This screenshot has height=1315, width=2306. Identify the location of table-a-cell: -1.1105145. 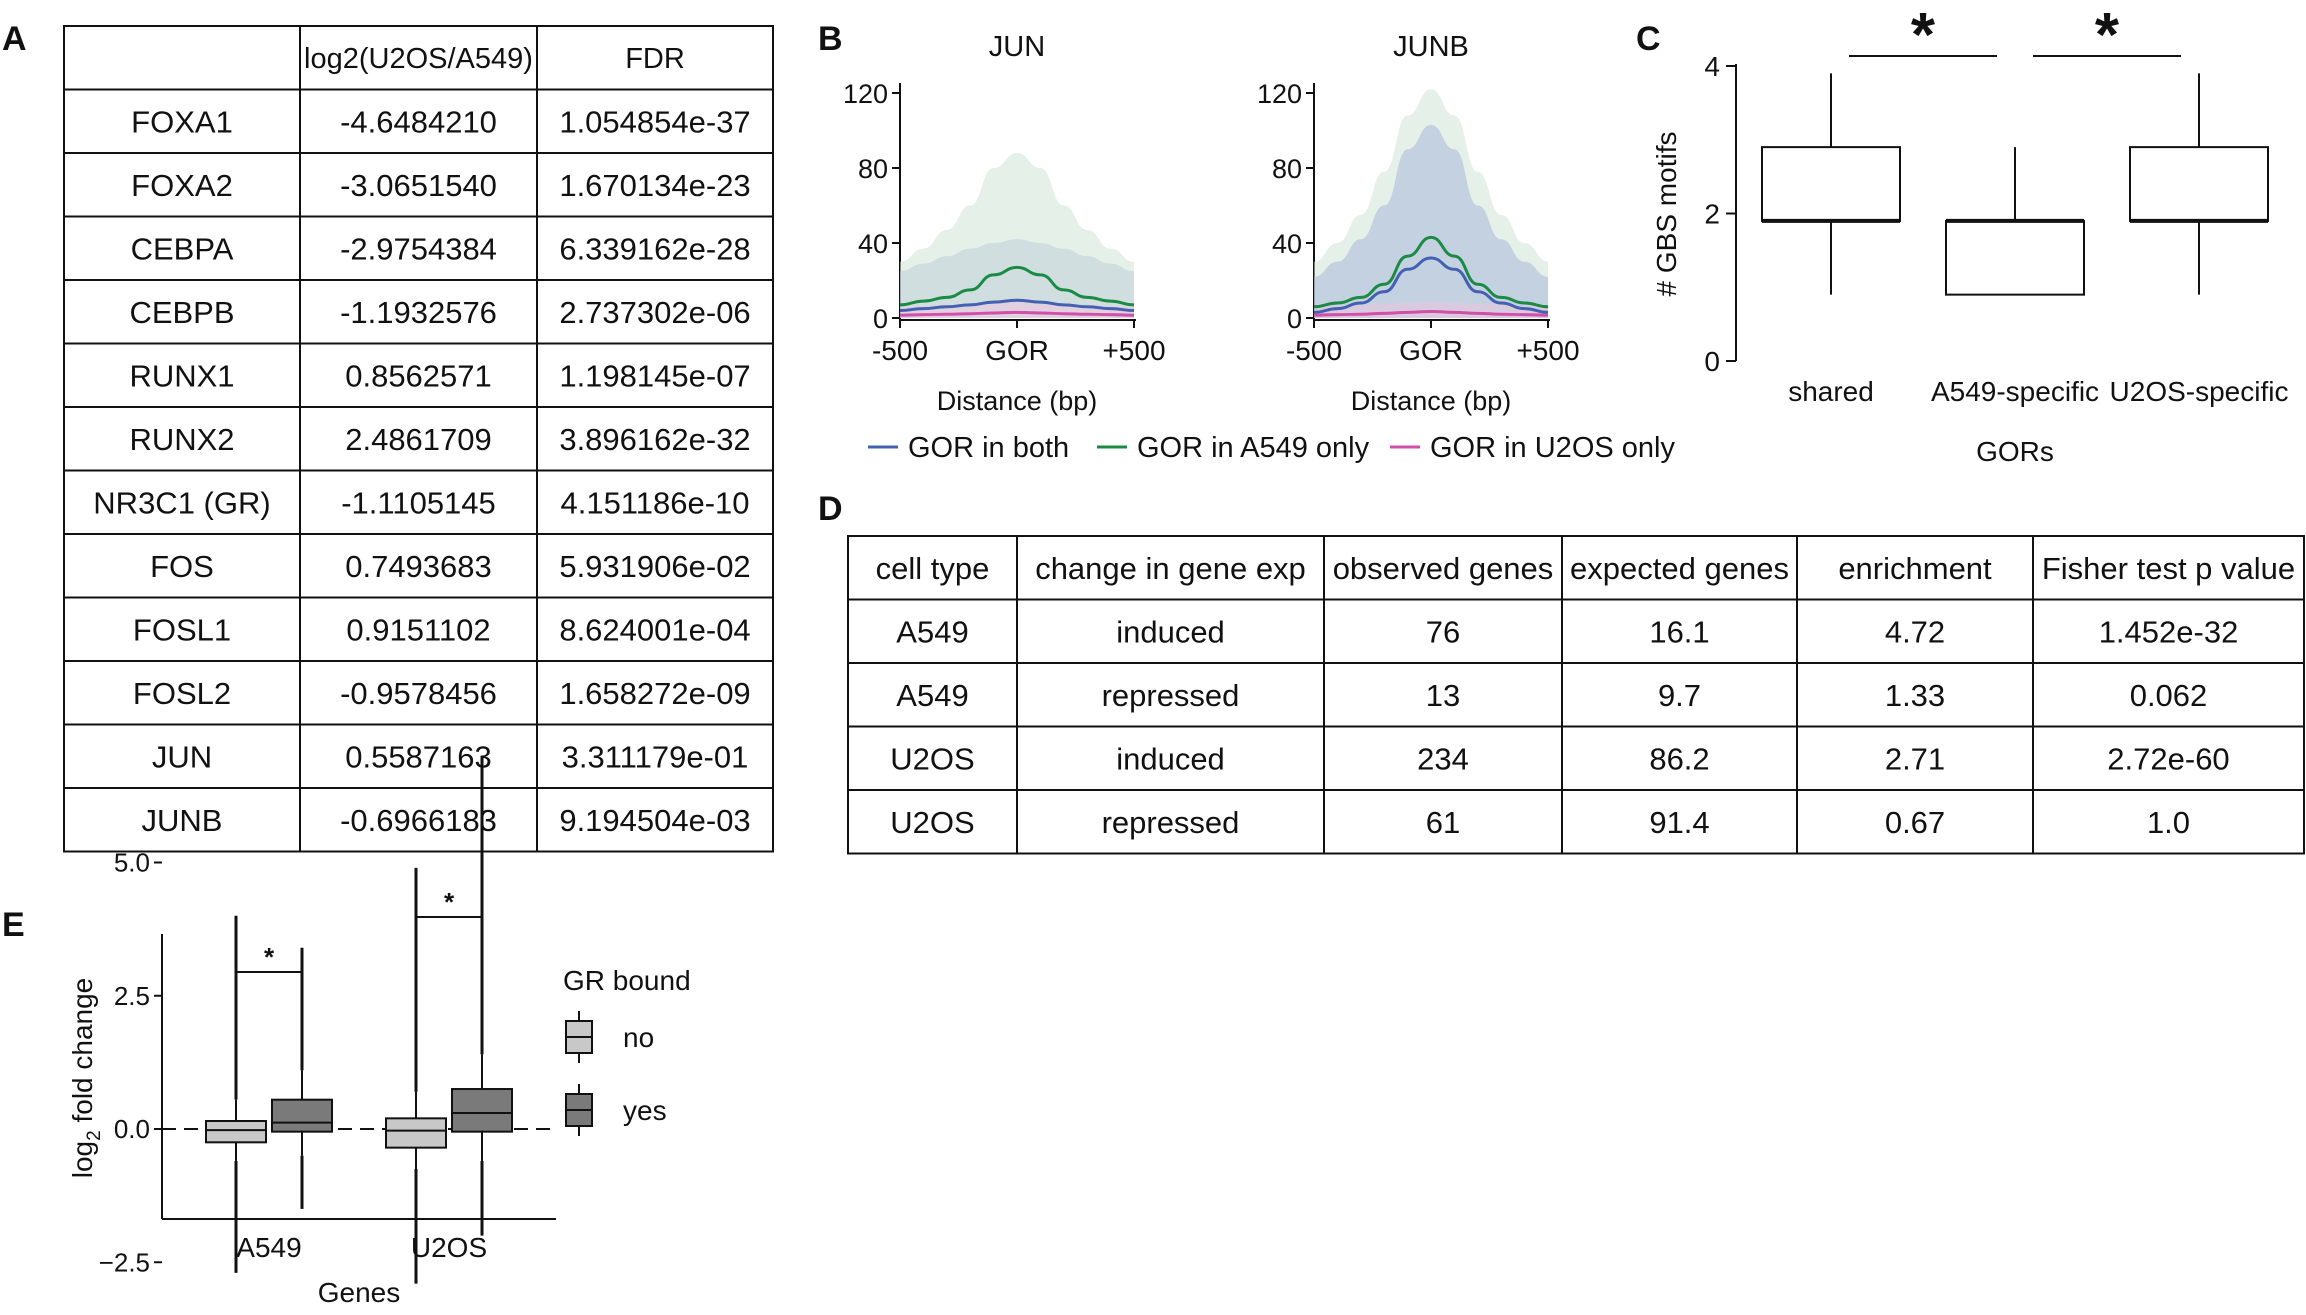
(418, 502).